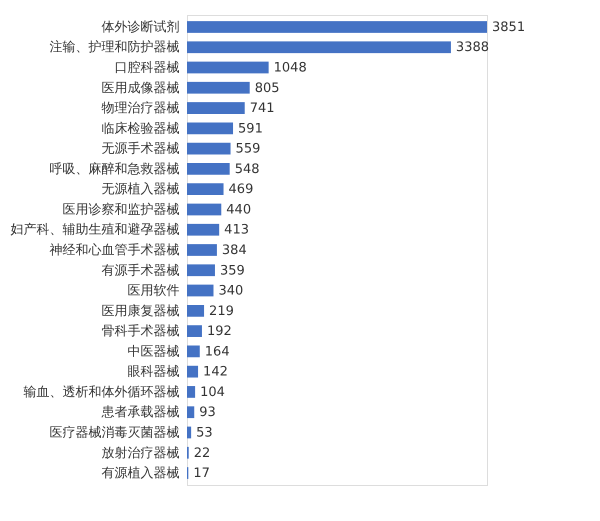 This screenshot has height=521, width=600. What do you see at coordinates (250, 128) in the screenshot?
I see `data-label: 591` at bounding box center [250, 128].